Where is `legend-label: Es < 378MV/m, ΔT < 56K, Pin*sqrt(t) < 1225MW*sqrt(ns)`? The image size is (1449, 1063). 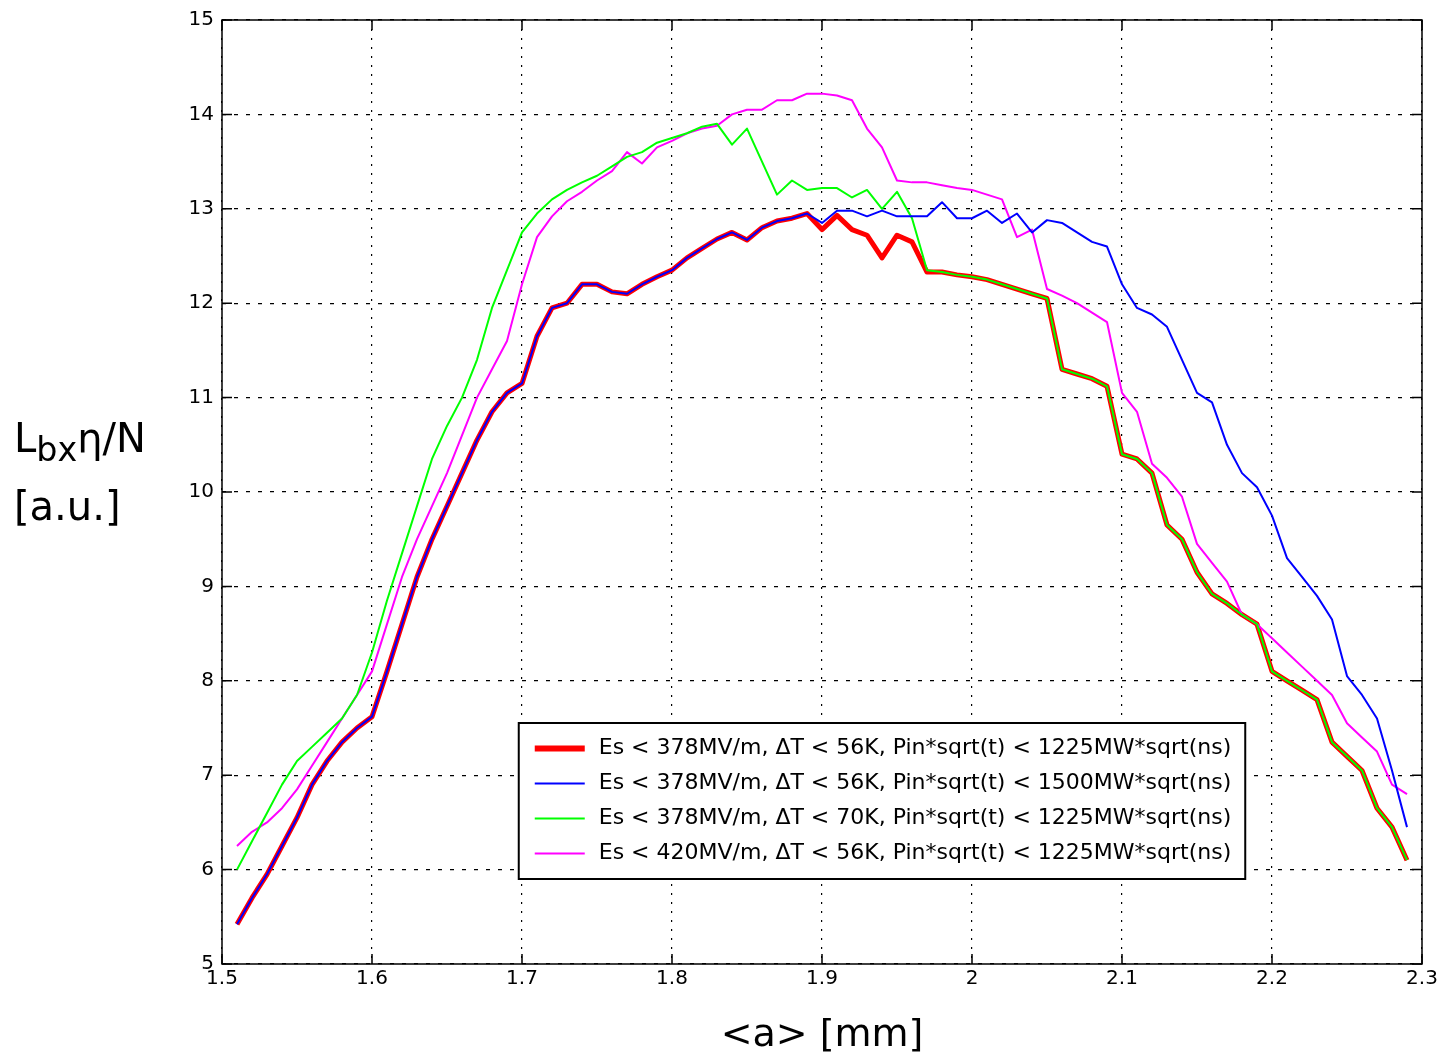 legend-label: Es < 378MV/m, ΔT < 56K, Pin*sqrt(t) < 1225MW*sqrt(ns) is located at coordinates (915, 747).